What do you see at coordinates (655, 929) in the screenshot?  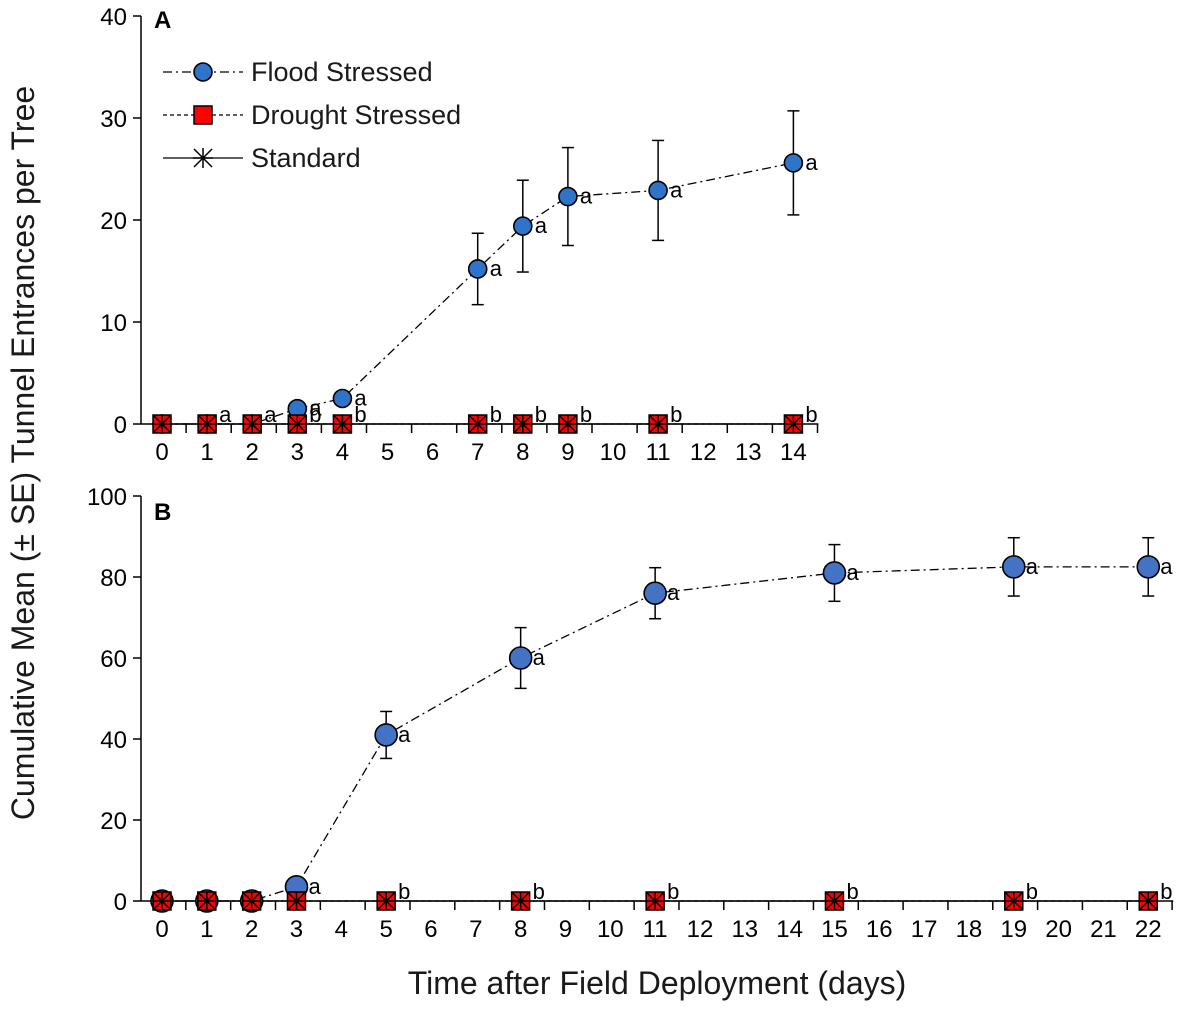 I see `panel-b-x-tick-label: 11` at bounding box center [655, 929].